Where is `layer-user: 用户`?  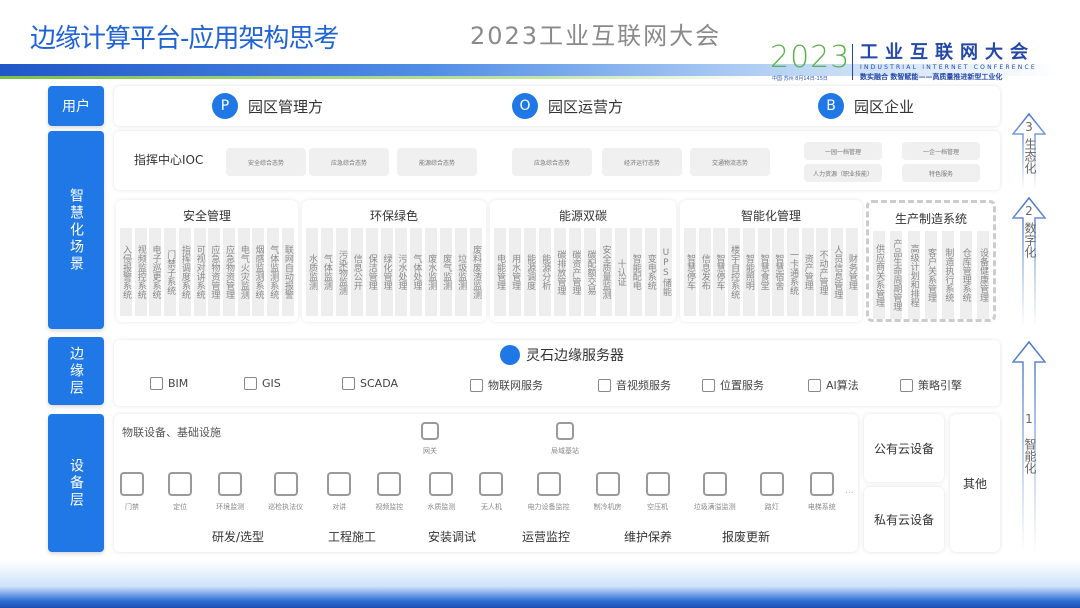 layer-user: 用户 is located at coordinates (76, 106).